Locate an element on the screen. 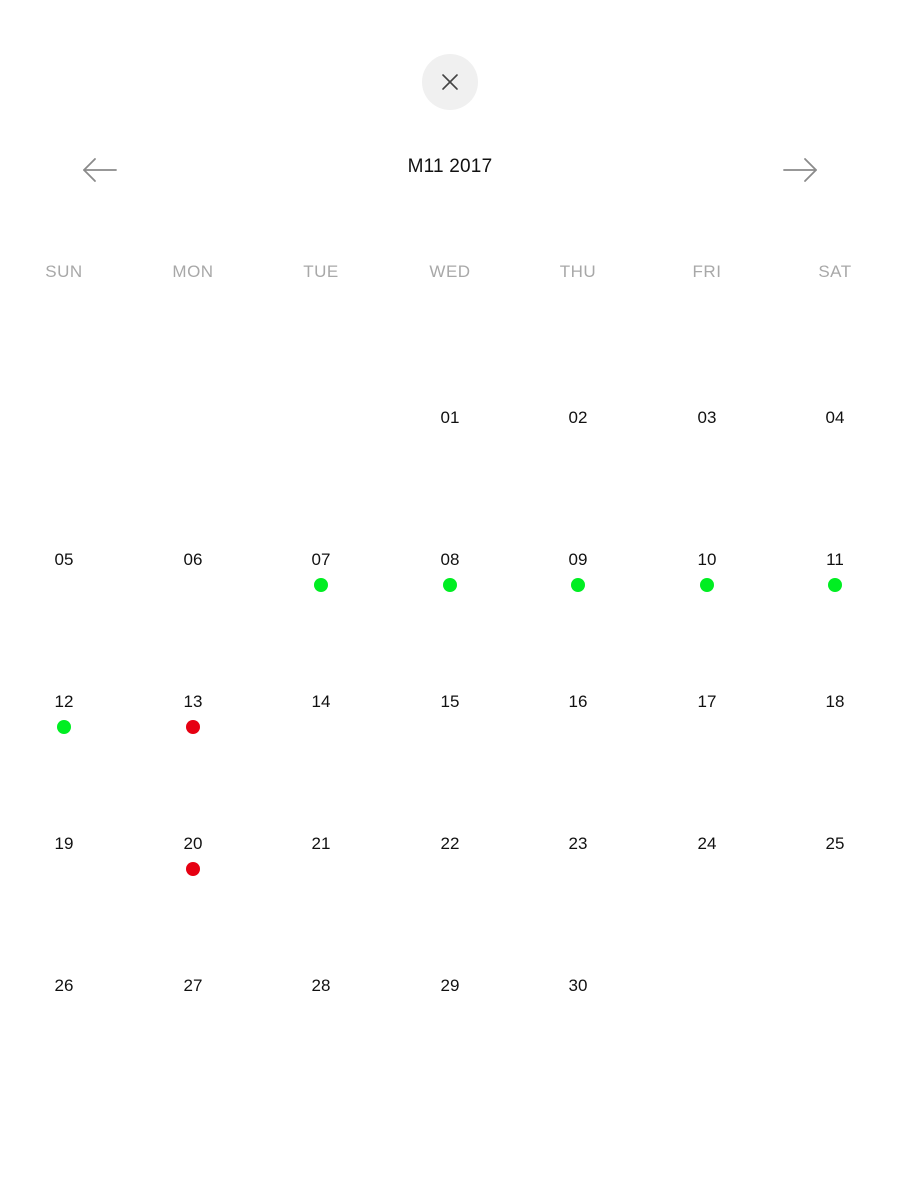  day-number: 17 is located at coordinates (707, 701).